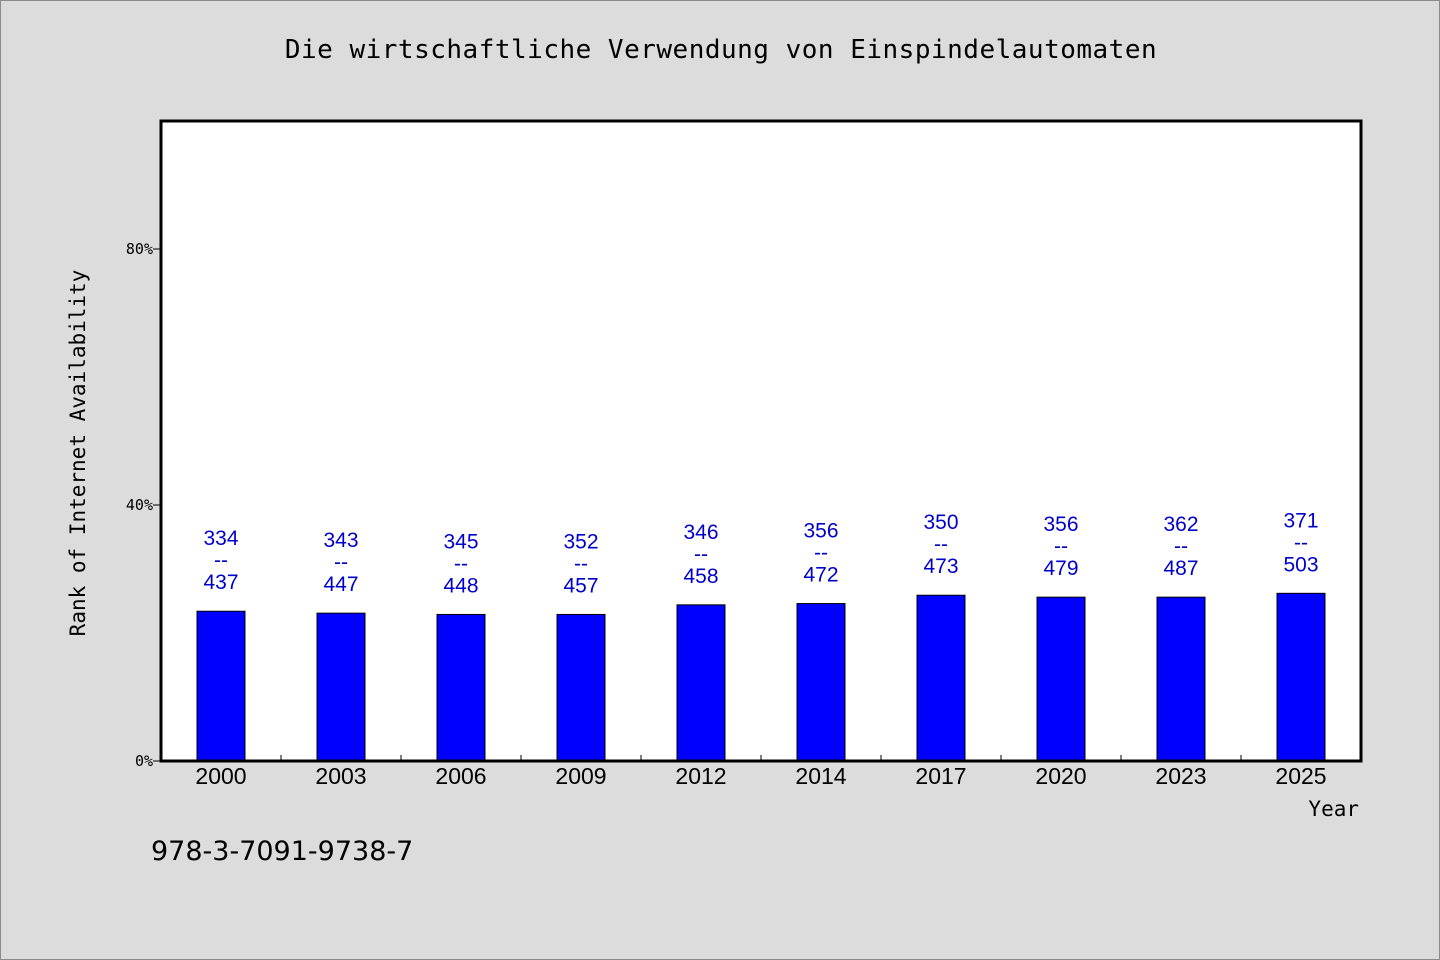  What do you see at coordinates (340, 584) in the screenshot?
I see `data-label-bottom: 447` at bounding box center [340, 584].